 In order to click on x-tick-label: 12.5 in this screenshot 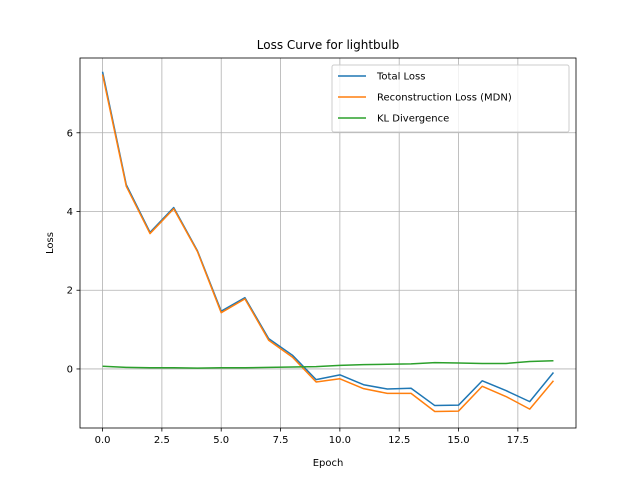, I will do `click(399, 440)`.